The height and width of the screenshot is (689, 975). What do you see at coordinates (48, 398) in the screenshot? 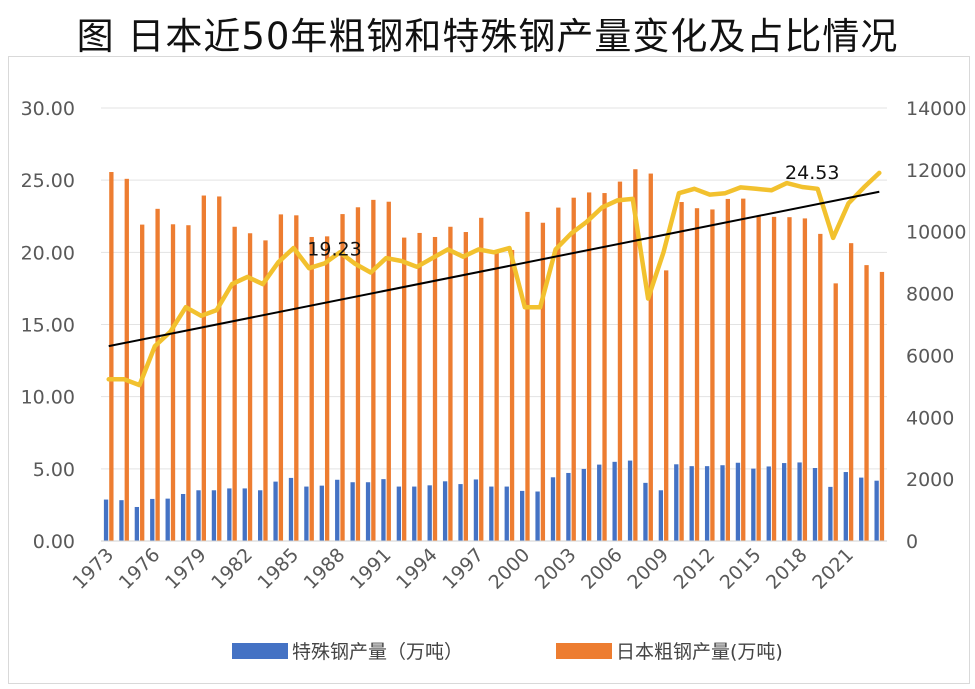
I see `y-left-tick-label: 10.00` at bounding box center [48, 398].